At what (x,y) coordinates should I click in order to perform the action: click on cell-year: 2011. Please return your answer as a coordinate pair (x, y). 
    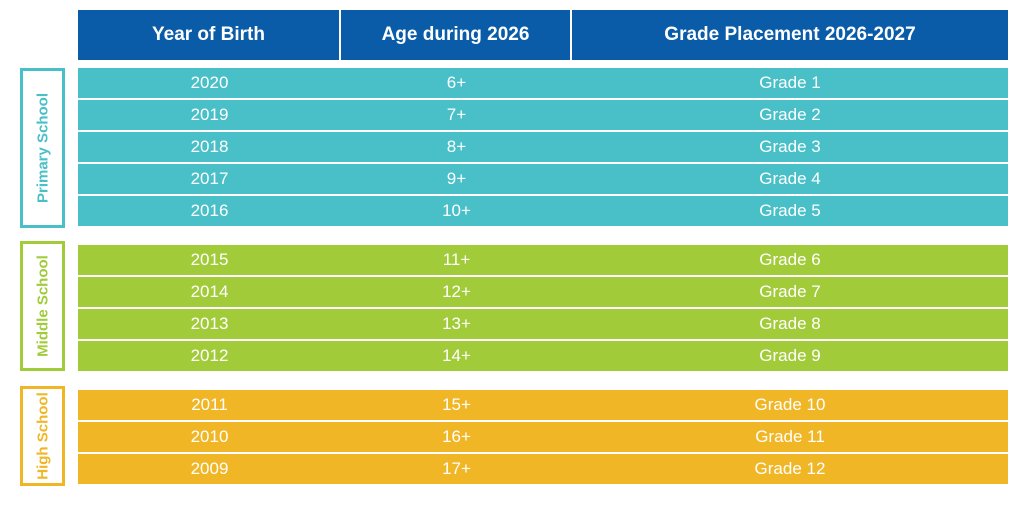
    Looking at the image, I should click on (209, 404).